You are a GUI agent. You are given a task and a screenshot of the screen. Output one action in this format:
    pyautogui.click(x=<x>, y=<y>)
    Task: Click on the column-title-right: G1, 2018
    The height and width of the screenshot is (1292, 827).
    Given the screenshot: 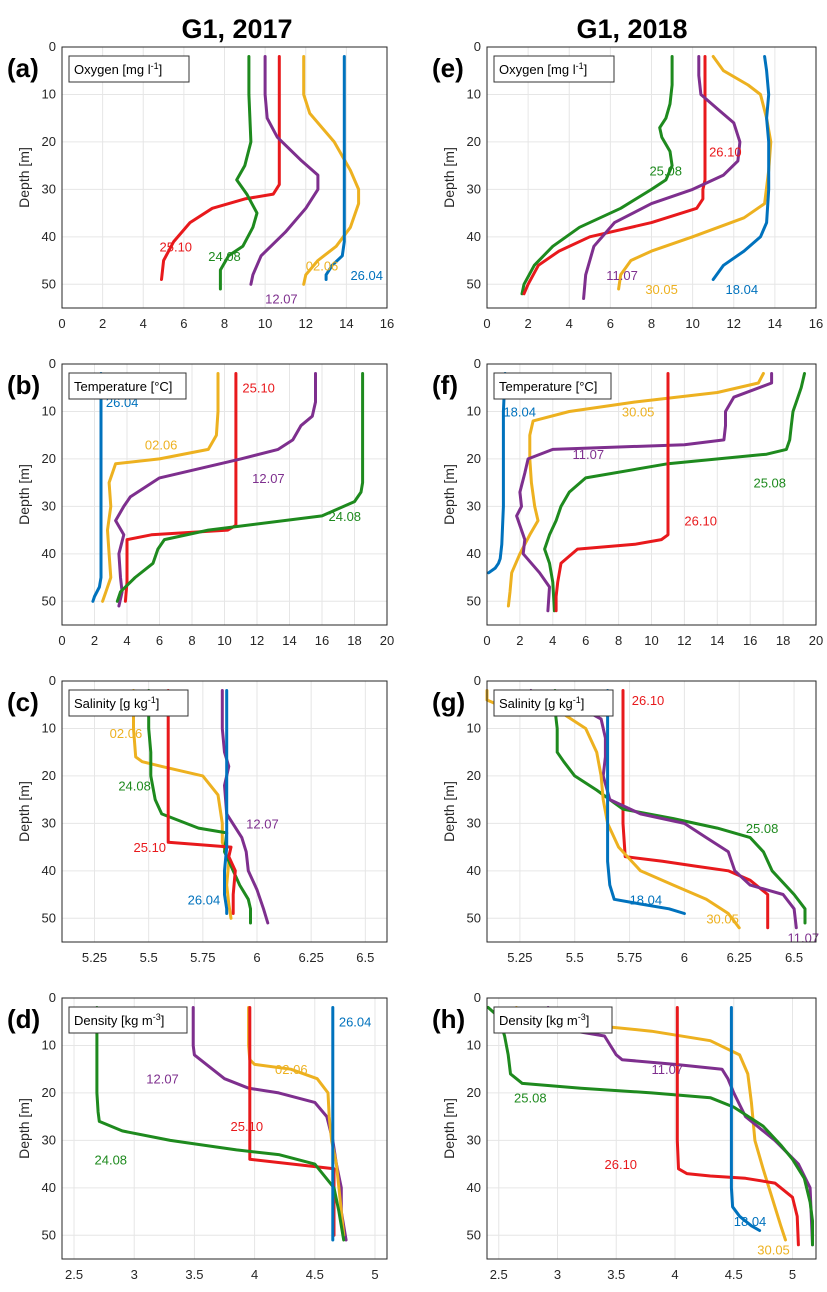 What is the action you would take?
    pyautogui.click(x=631, y=29)
    